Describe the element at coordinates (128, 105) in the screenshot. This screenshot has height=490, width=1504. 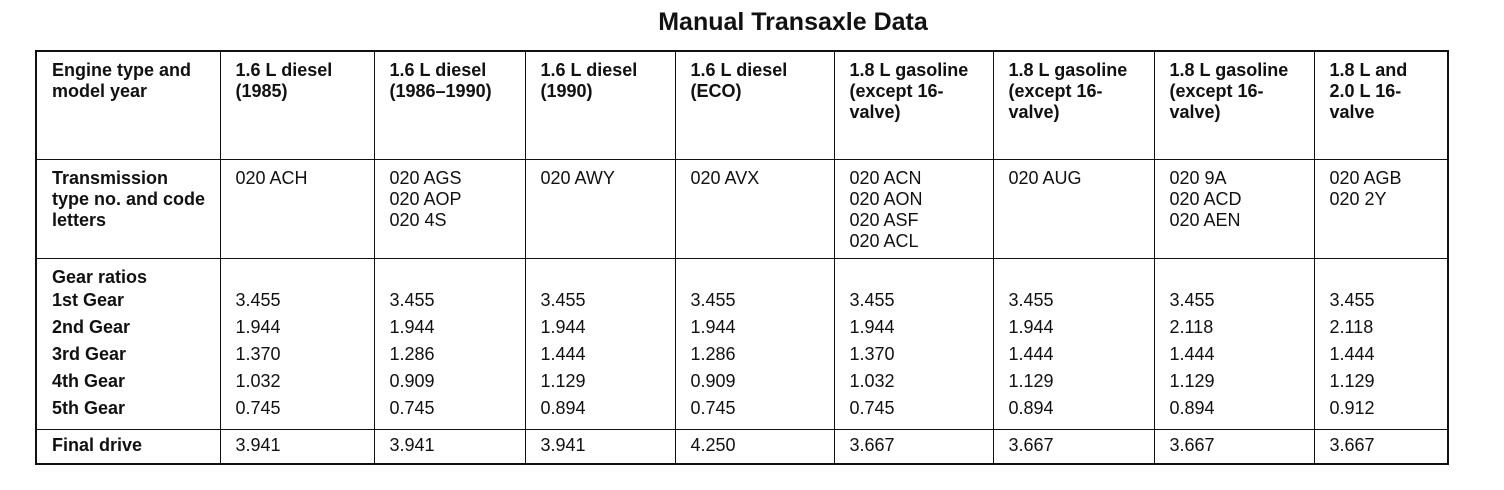
I see `header-cell: Engine type and model year` at that location.